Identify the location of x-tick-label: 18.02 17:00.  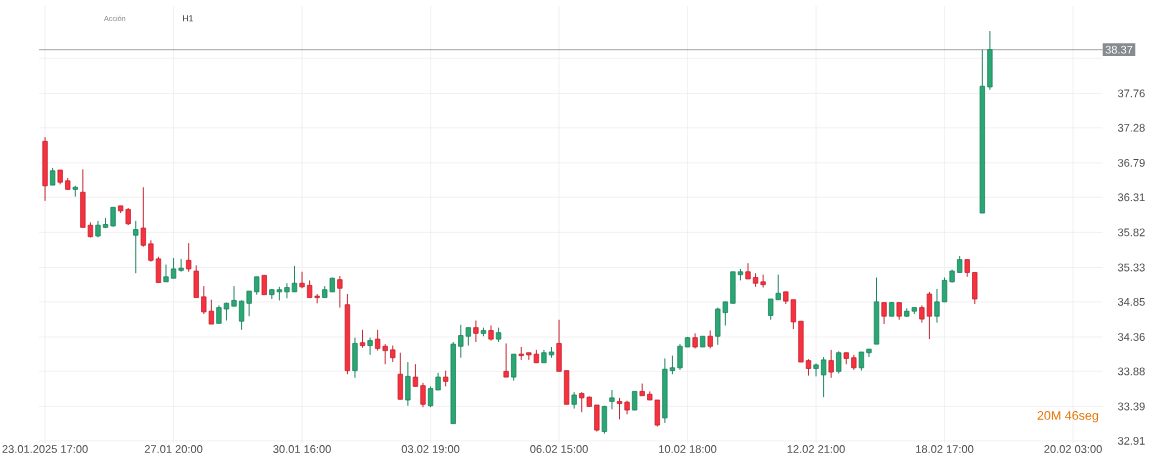
(945, 449).